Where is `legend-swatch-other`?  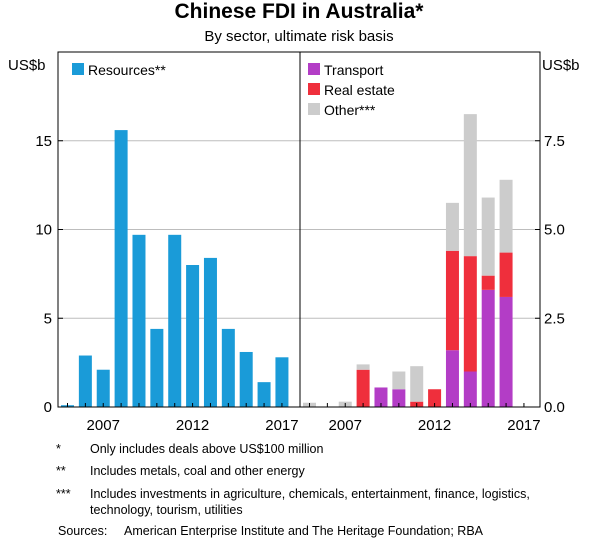
legend-swatch-other is located at coordinates (314, 109).